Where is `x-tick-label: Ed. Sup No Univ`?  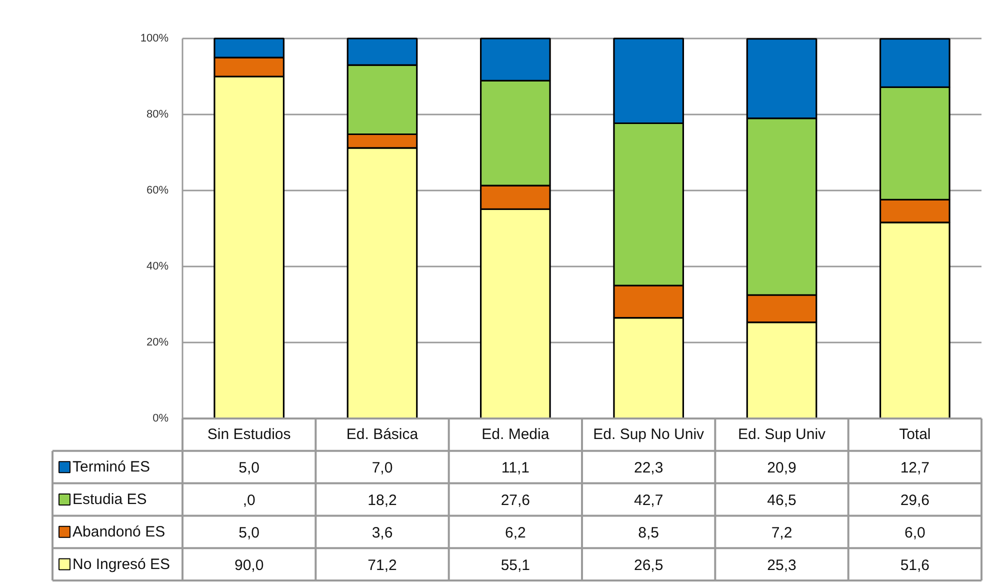
x-tick-label: Ed. Sup No Univ is located at coordinates (649, 435).